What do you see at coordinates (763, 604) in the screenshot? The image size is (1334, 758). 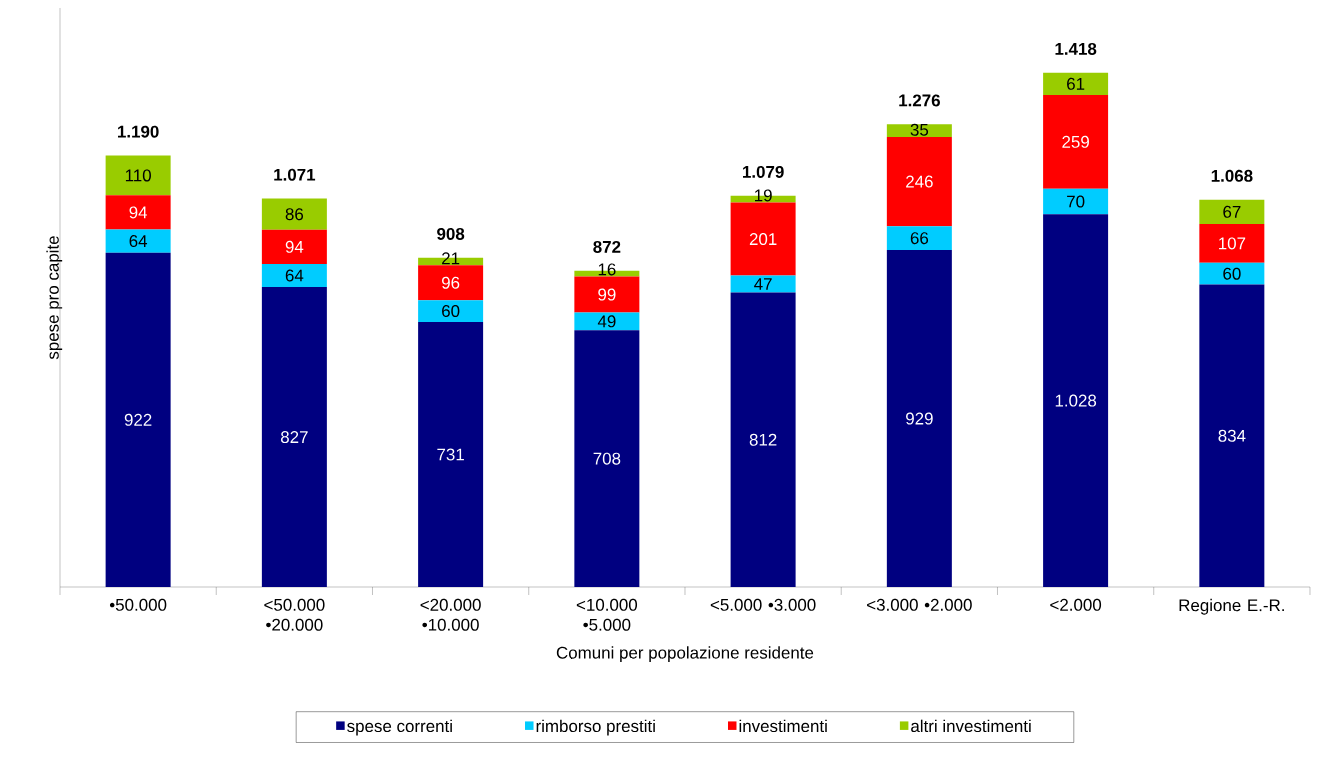 I see `x-tick-label: <5.000 •3.000` at bounding box center [763, 604].